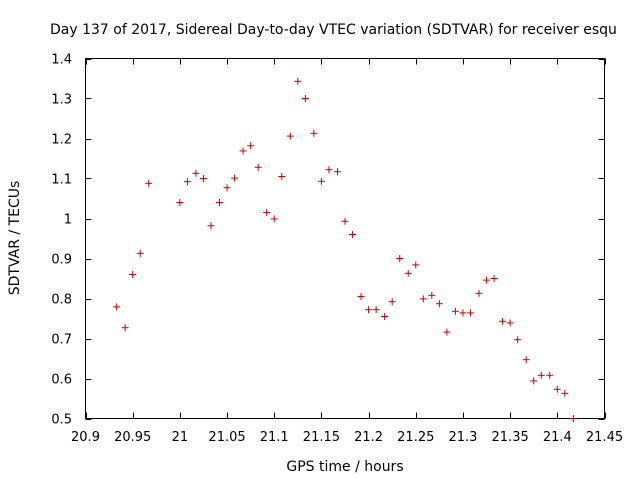  What do you see at coordinates (68, 220) in the screenshot?
I see `y-tick-label: 1` at bounding box center [68, 220].